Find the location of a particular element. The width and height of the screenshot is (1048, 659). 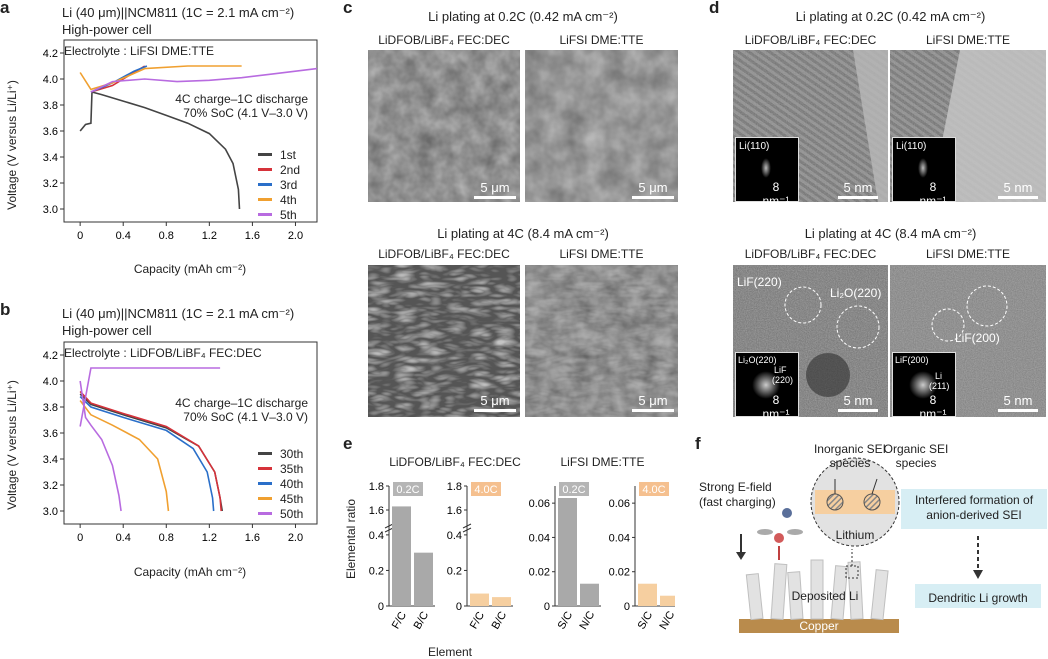

copper-layer is located at coordinates (819, 626).